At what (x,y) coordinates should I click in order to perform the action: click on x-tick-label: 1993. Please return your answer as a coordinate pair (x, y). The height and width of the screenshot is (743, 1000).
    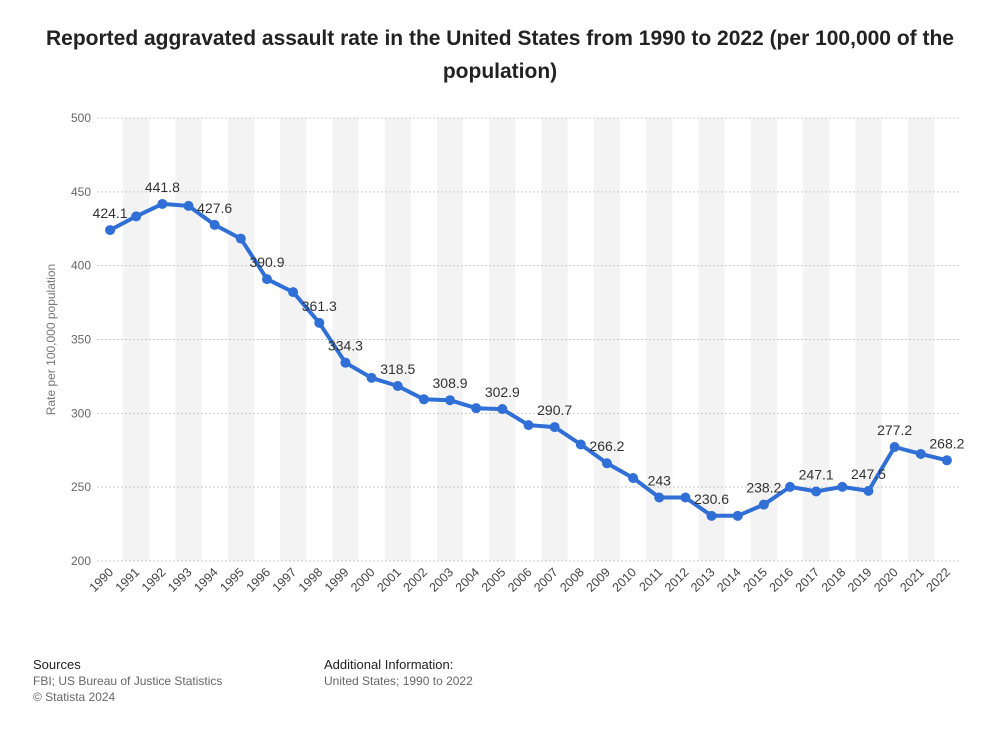
    Looking at the image, I should click on (180, 580).